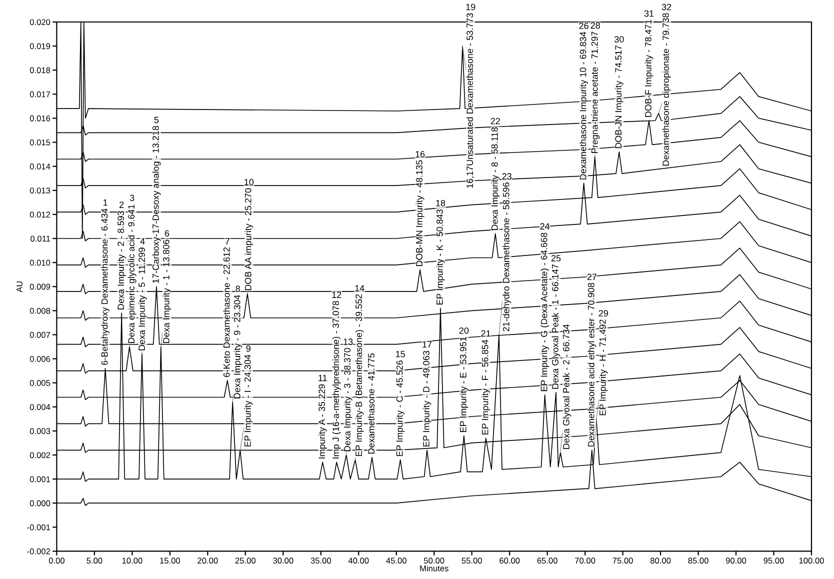  I want to click on annotation: EP Impurity - G (Dexa Acetate) - 64.668, so click(545, 312).